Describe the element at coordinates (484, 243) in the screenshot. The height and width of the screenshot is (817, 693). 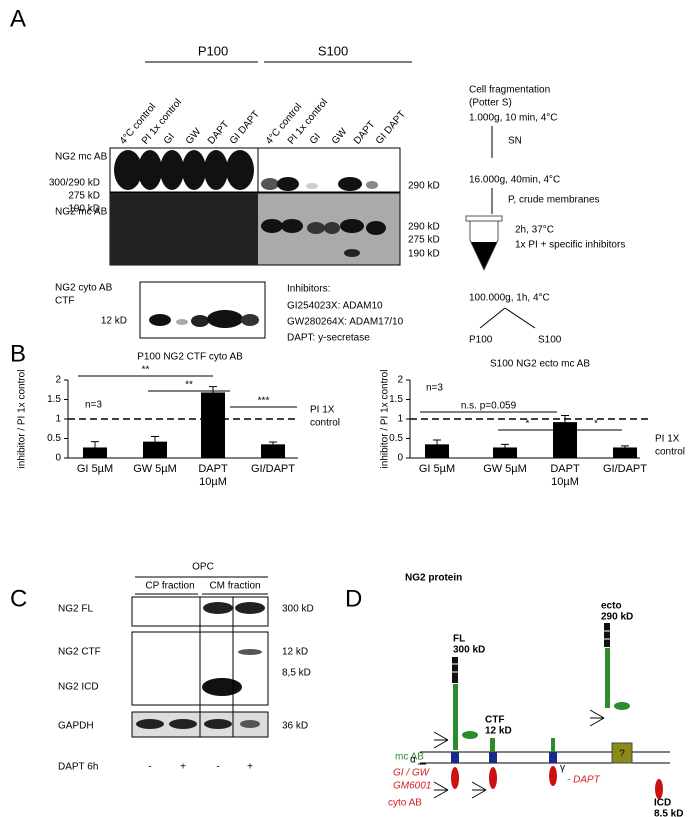
I see `tube-icon` at that location.